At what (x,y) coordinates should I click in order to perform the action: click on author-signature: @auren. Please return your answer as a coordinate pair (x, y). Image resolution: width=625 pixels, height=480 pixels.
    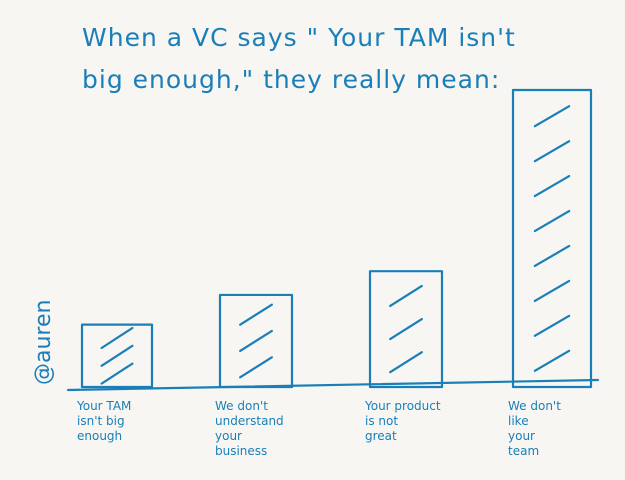
    Looking at the image, I should click on (43, 342).